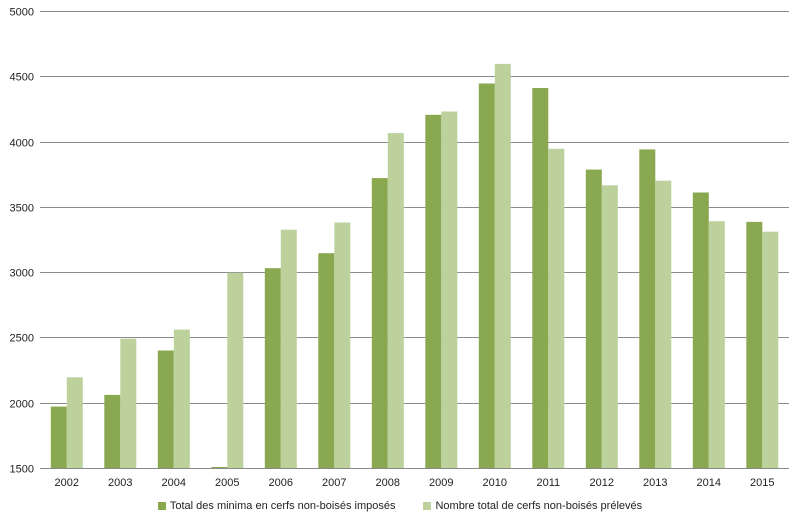 Image resolution: width=800 pixels, height=520 pixels. What do you see at coordinates (128, 403) in the screenshot?
I see `bar-harvested-2003` at bounding box center [128, 403].